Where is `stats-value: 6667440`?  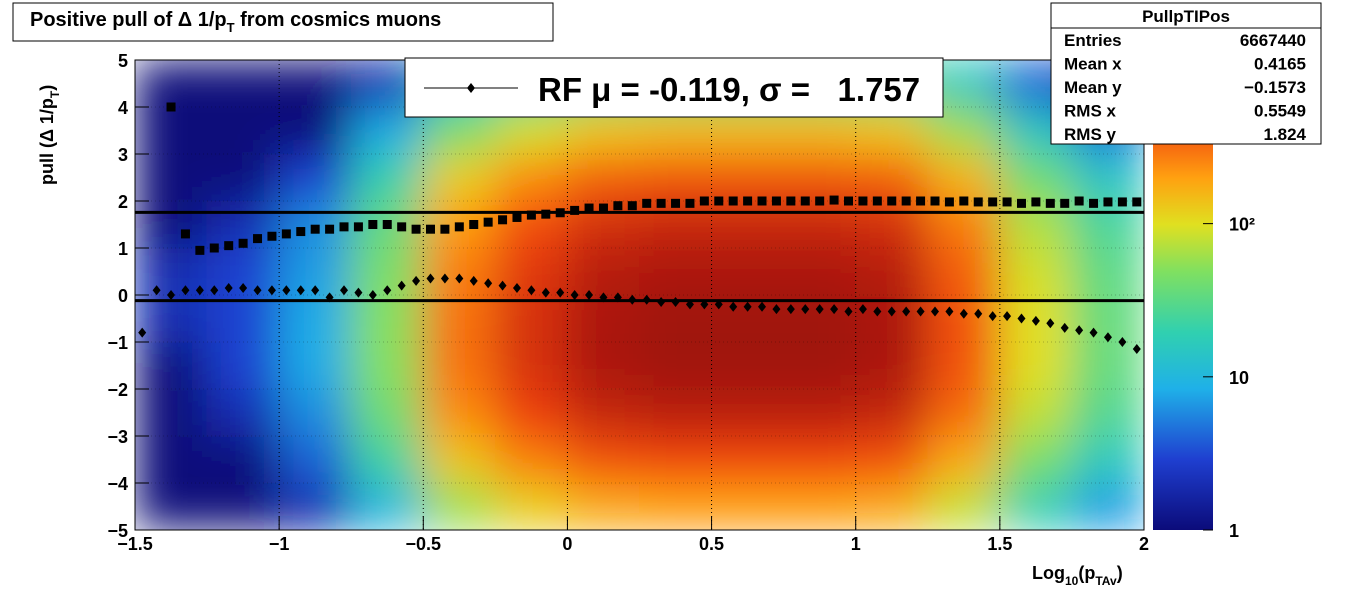 stats-value: 6667440 is located at coordinates (1273, 40).